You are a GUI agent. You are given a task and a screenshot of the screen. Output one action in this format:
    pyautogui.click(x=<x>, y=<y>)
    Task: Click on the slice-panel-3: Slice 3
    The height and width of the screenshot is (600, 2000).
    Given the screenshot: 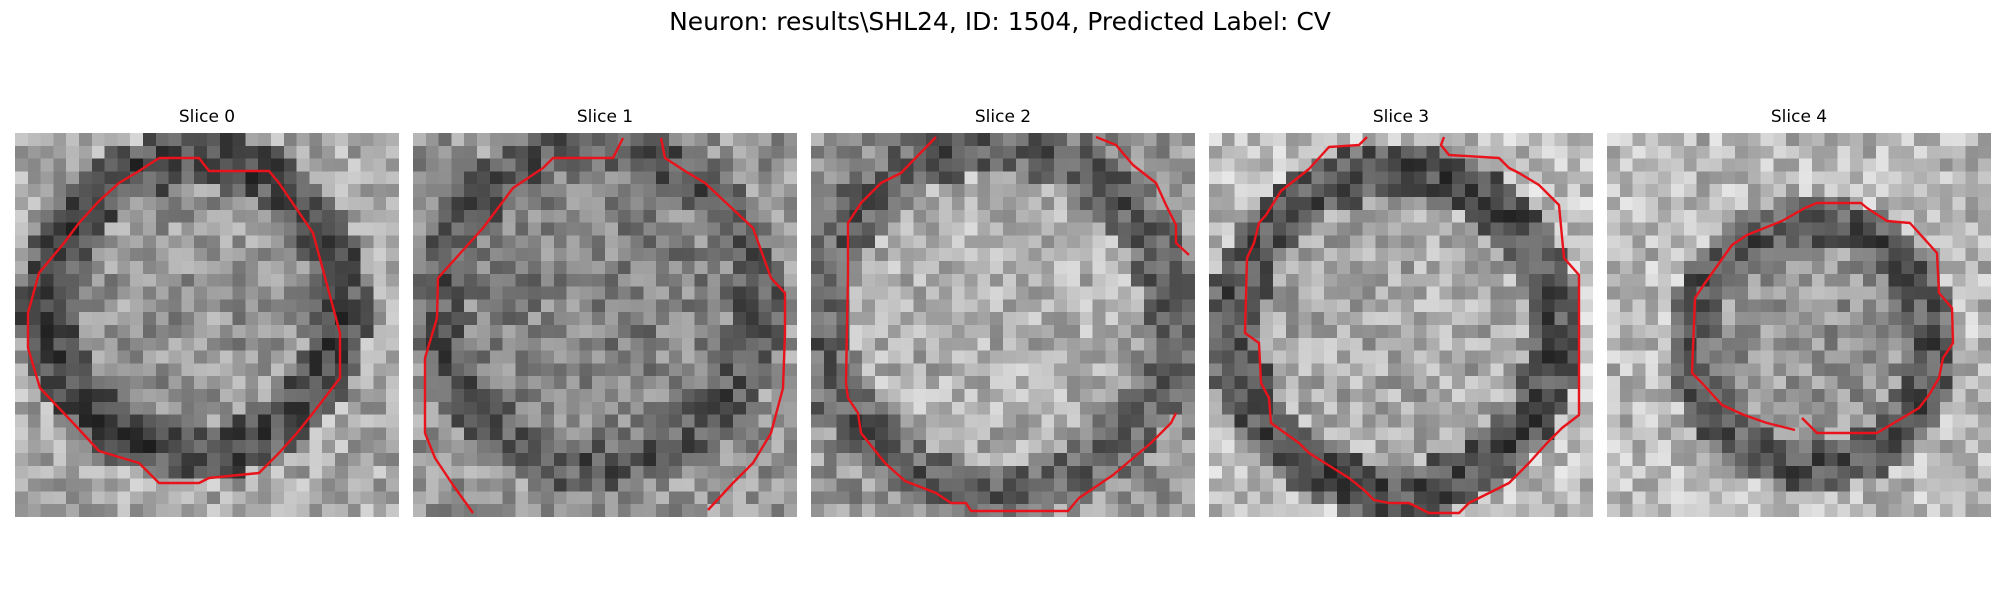 What is the action you would take?
    pyautogui.click(x=1401, y=311)
    